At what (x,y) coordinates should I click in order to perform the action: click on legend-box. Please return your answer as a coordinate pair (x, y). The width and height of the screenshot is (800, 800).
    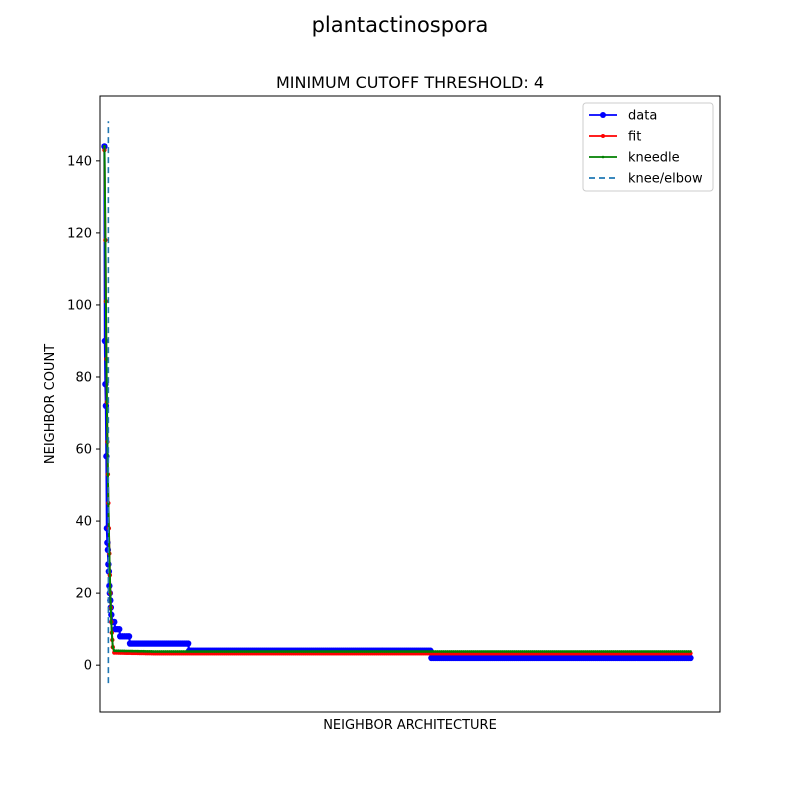
    Looking at the image, I should click on (648, 147).